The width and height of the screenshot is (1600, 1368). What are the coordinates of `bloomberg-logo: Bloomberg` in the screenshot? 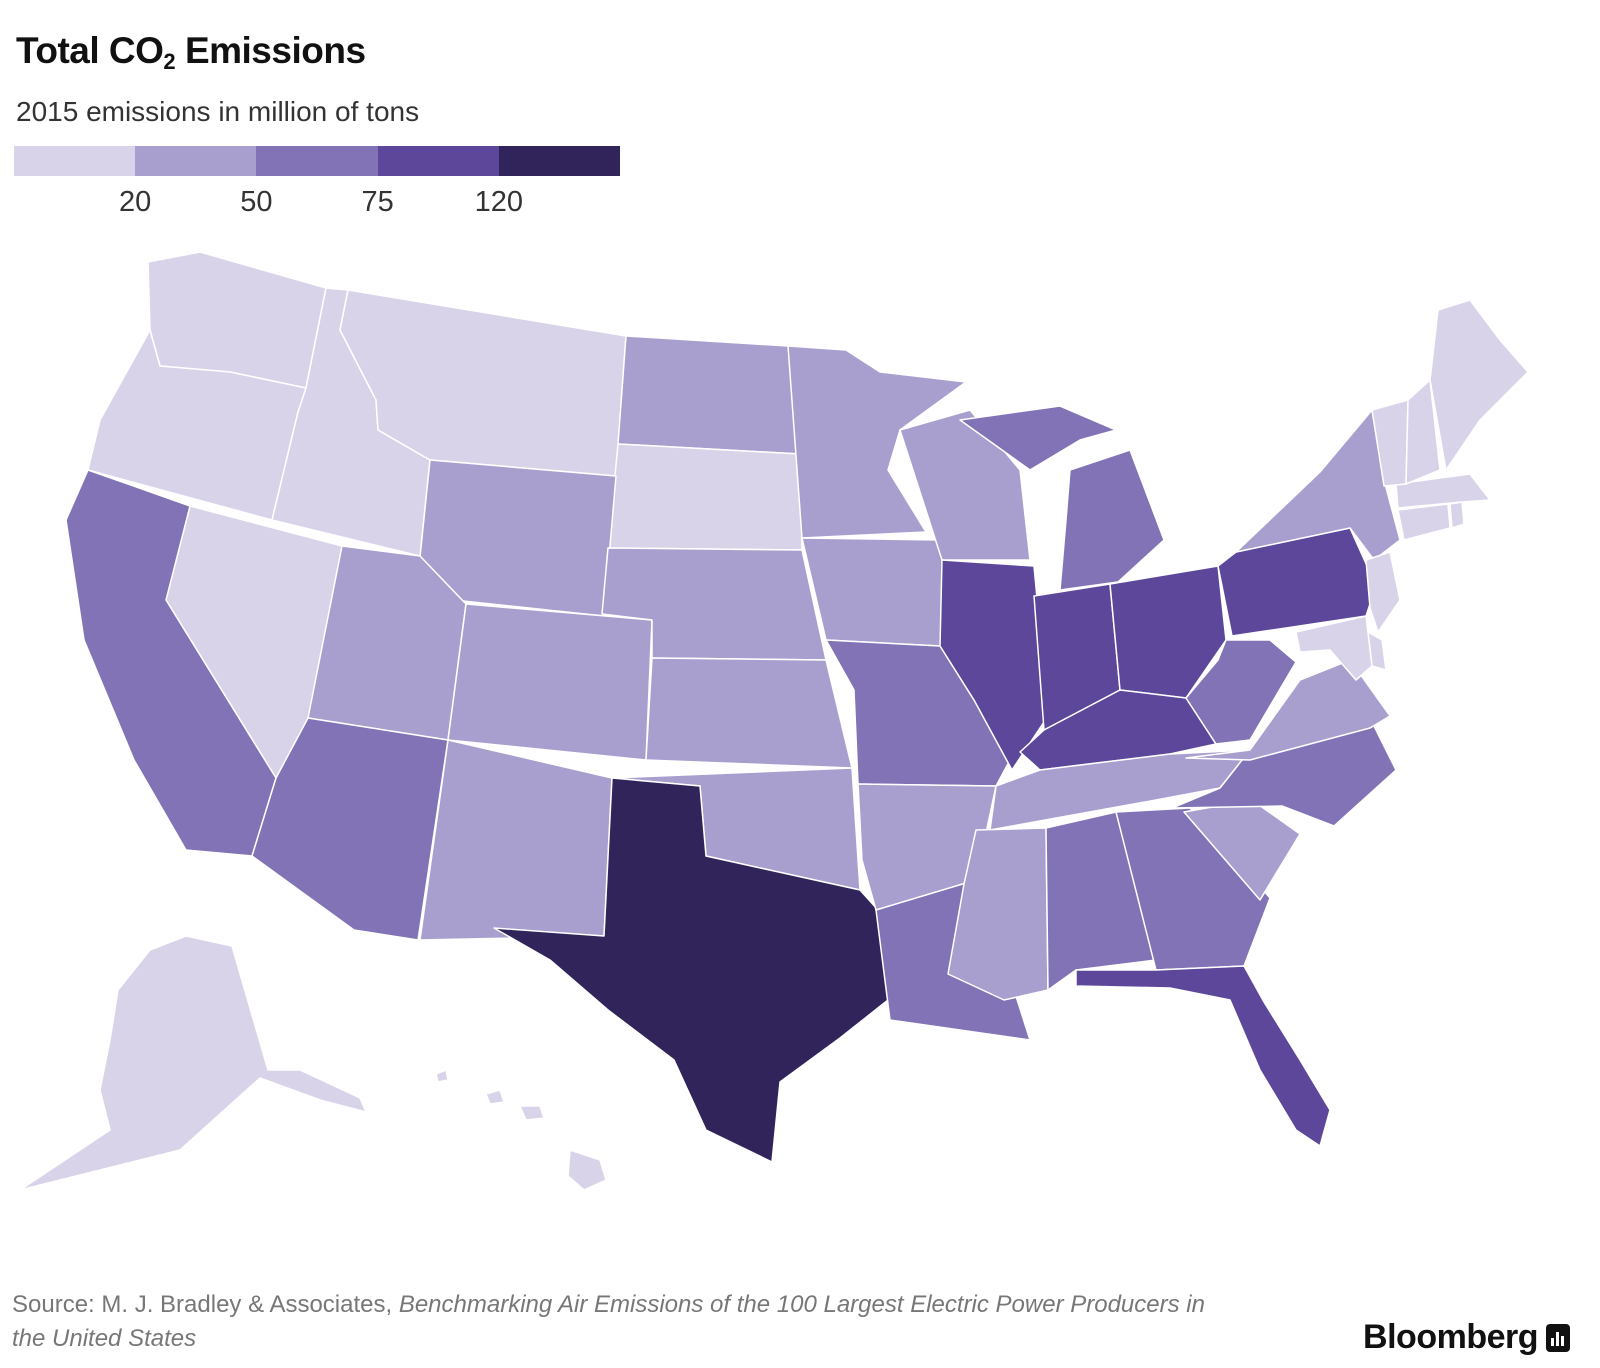 It's located at (1466, 1337).